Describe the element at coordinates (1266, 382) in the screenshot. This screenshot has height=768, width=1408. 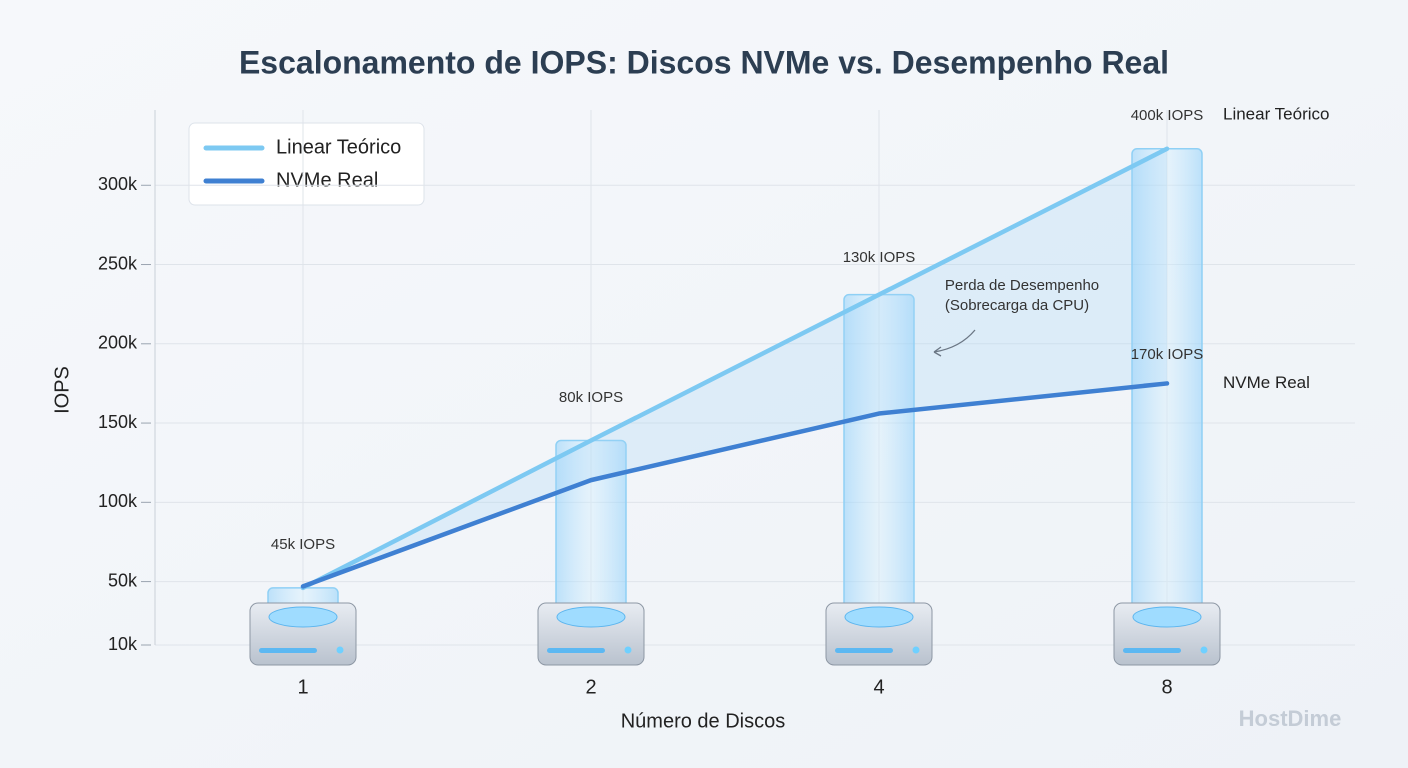
I see `series-end-label: NVMe Real` at that location.